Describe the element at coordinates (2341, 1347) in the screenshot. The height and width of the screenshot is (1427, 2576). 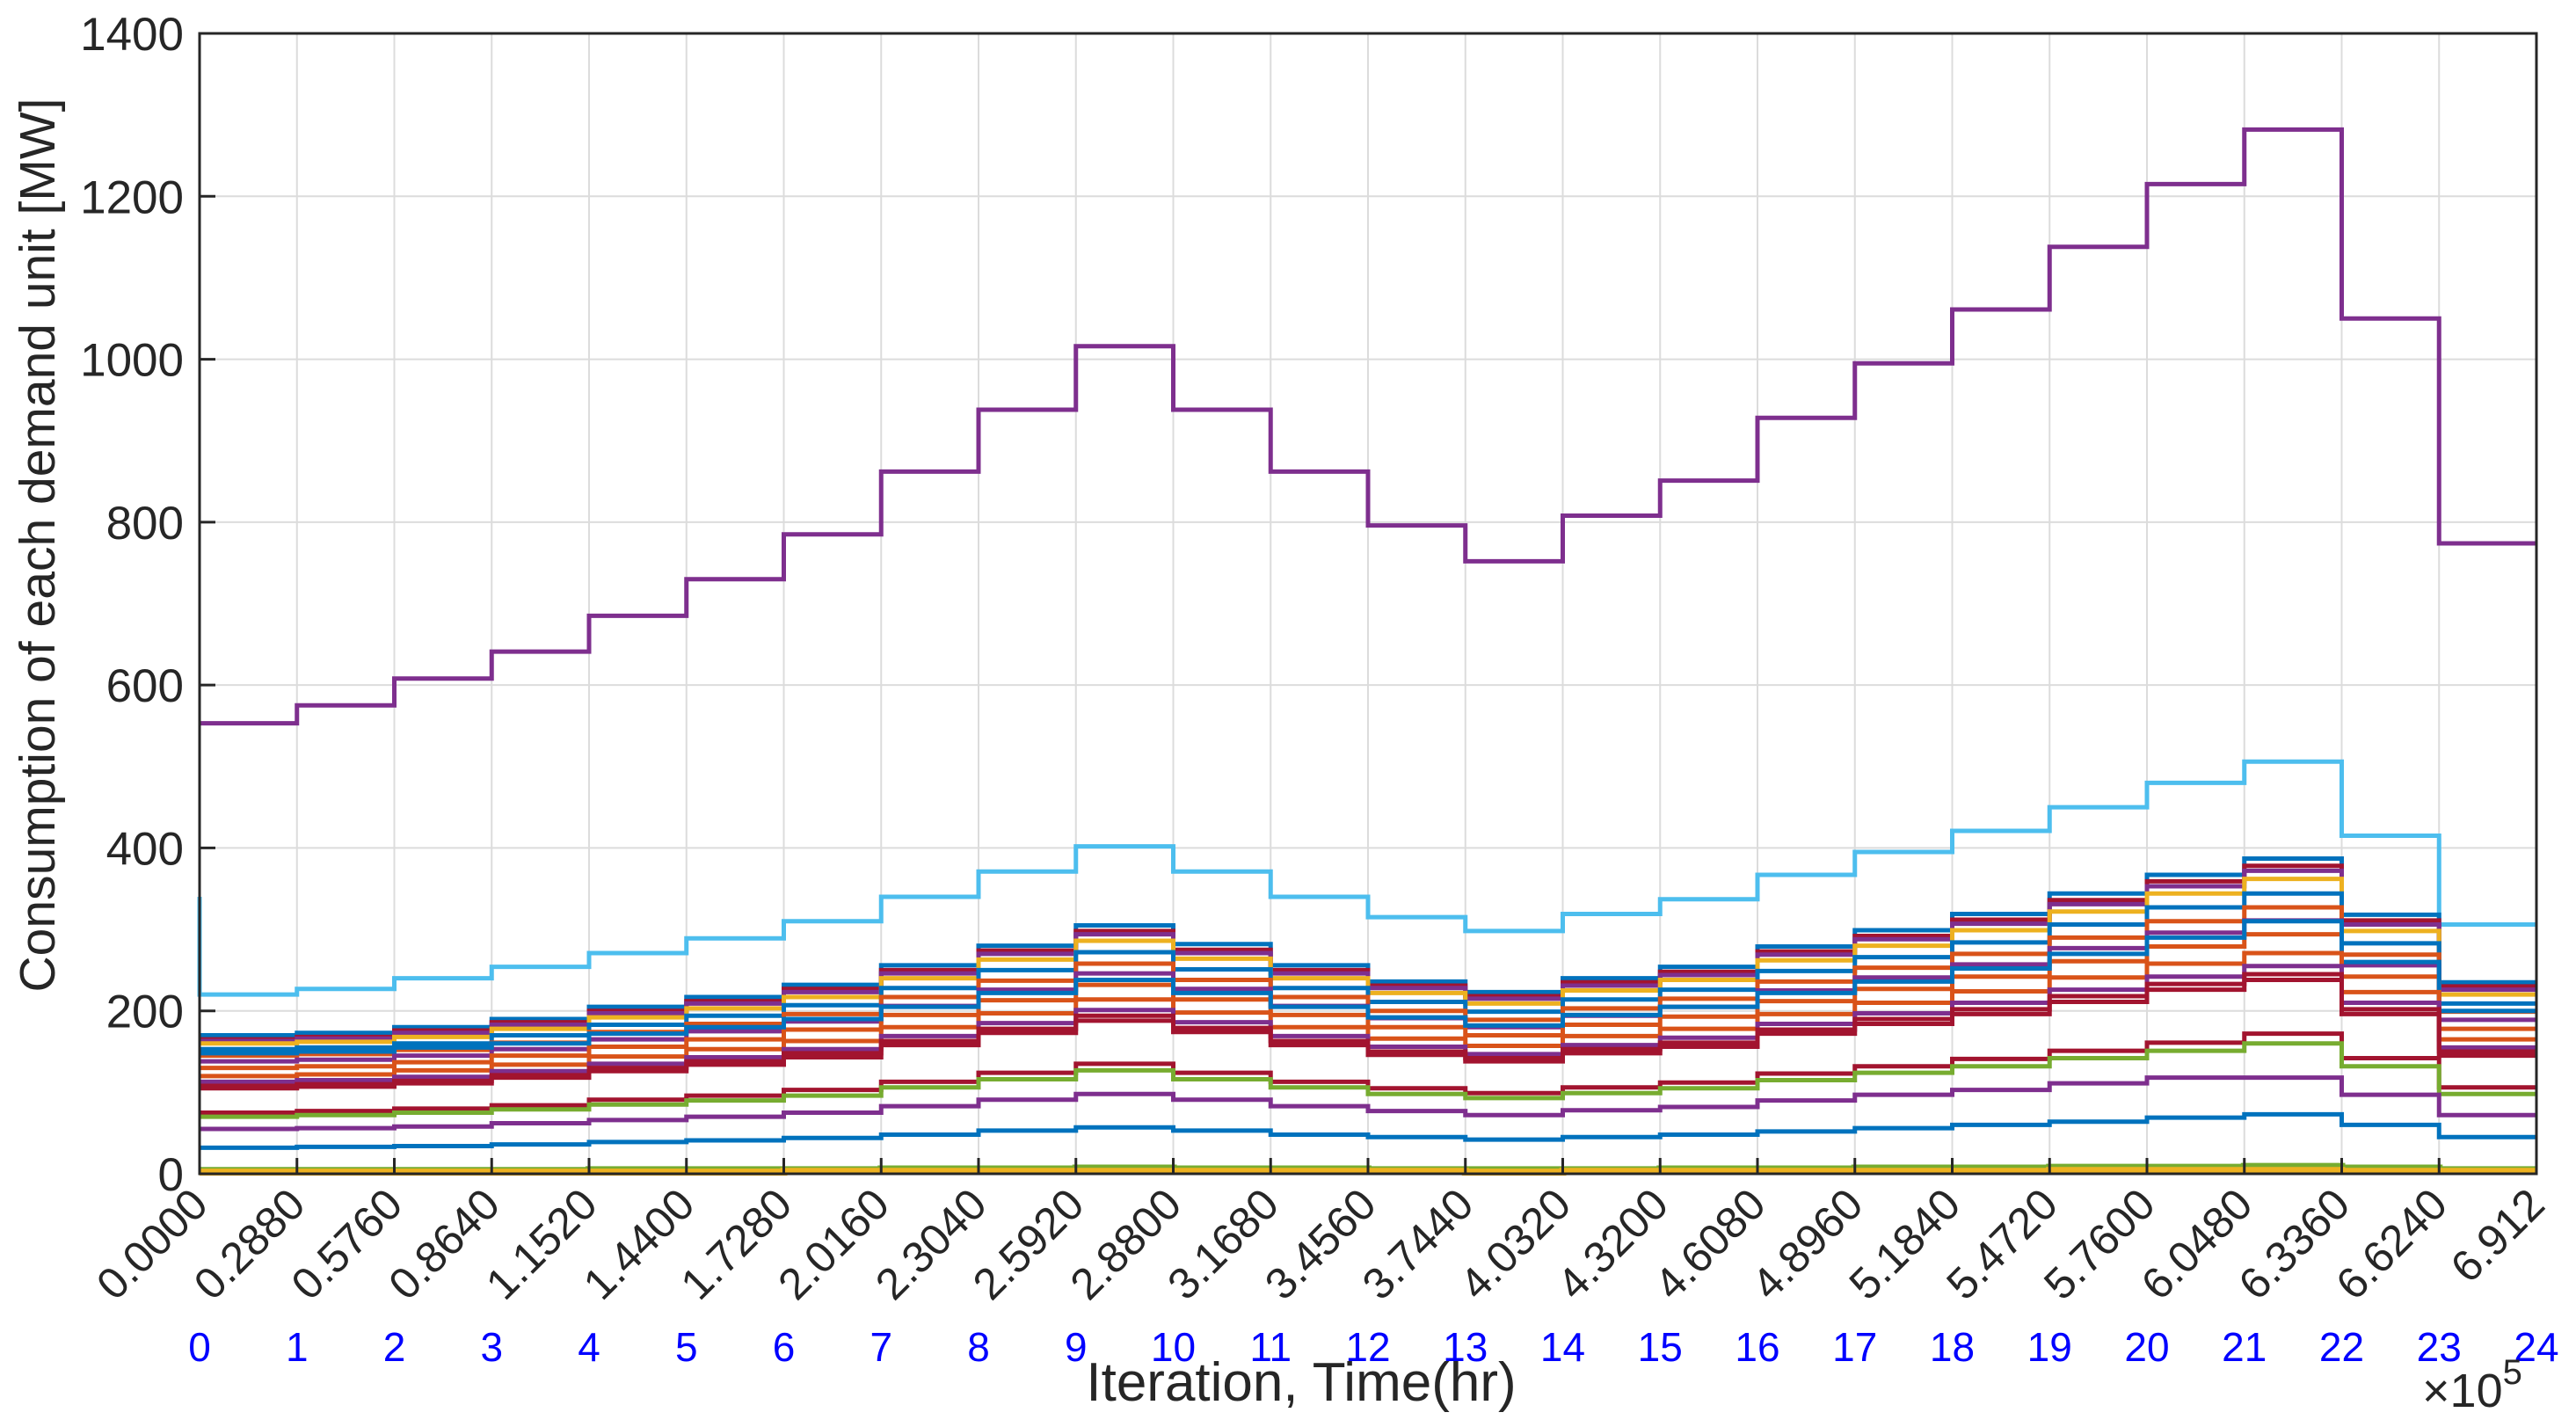
I see `hour-tick-label: 22` at that location.